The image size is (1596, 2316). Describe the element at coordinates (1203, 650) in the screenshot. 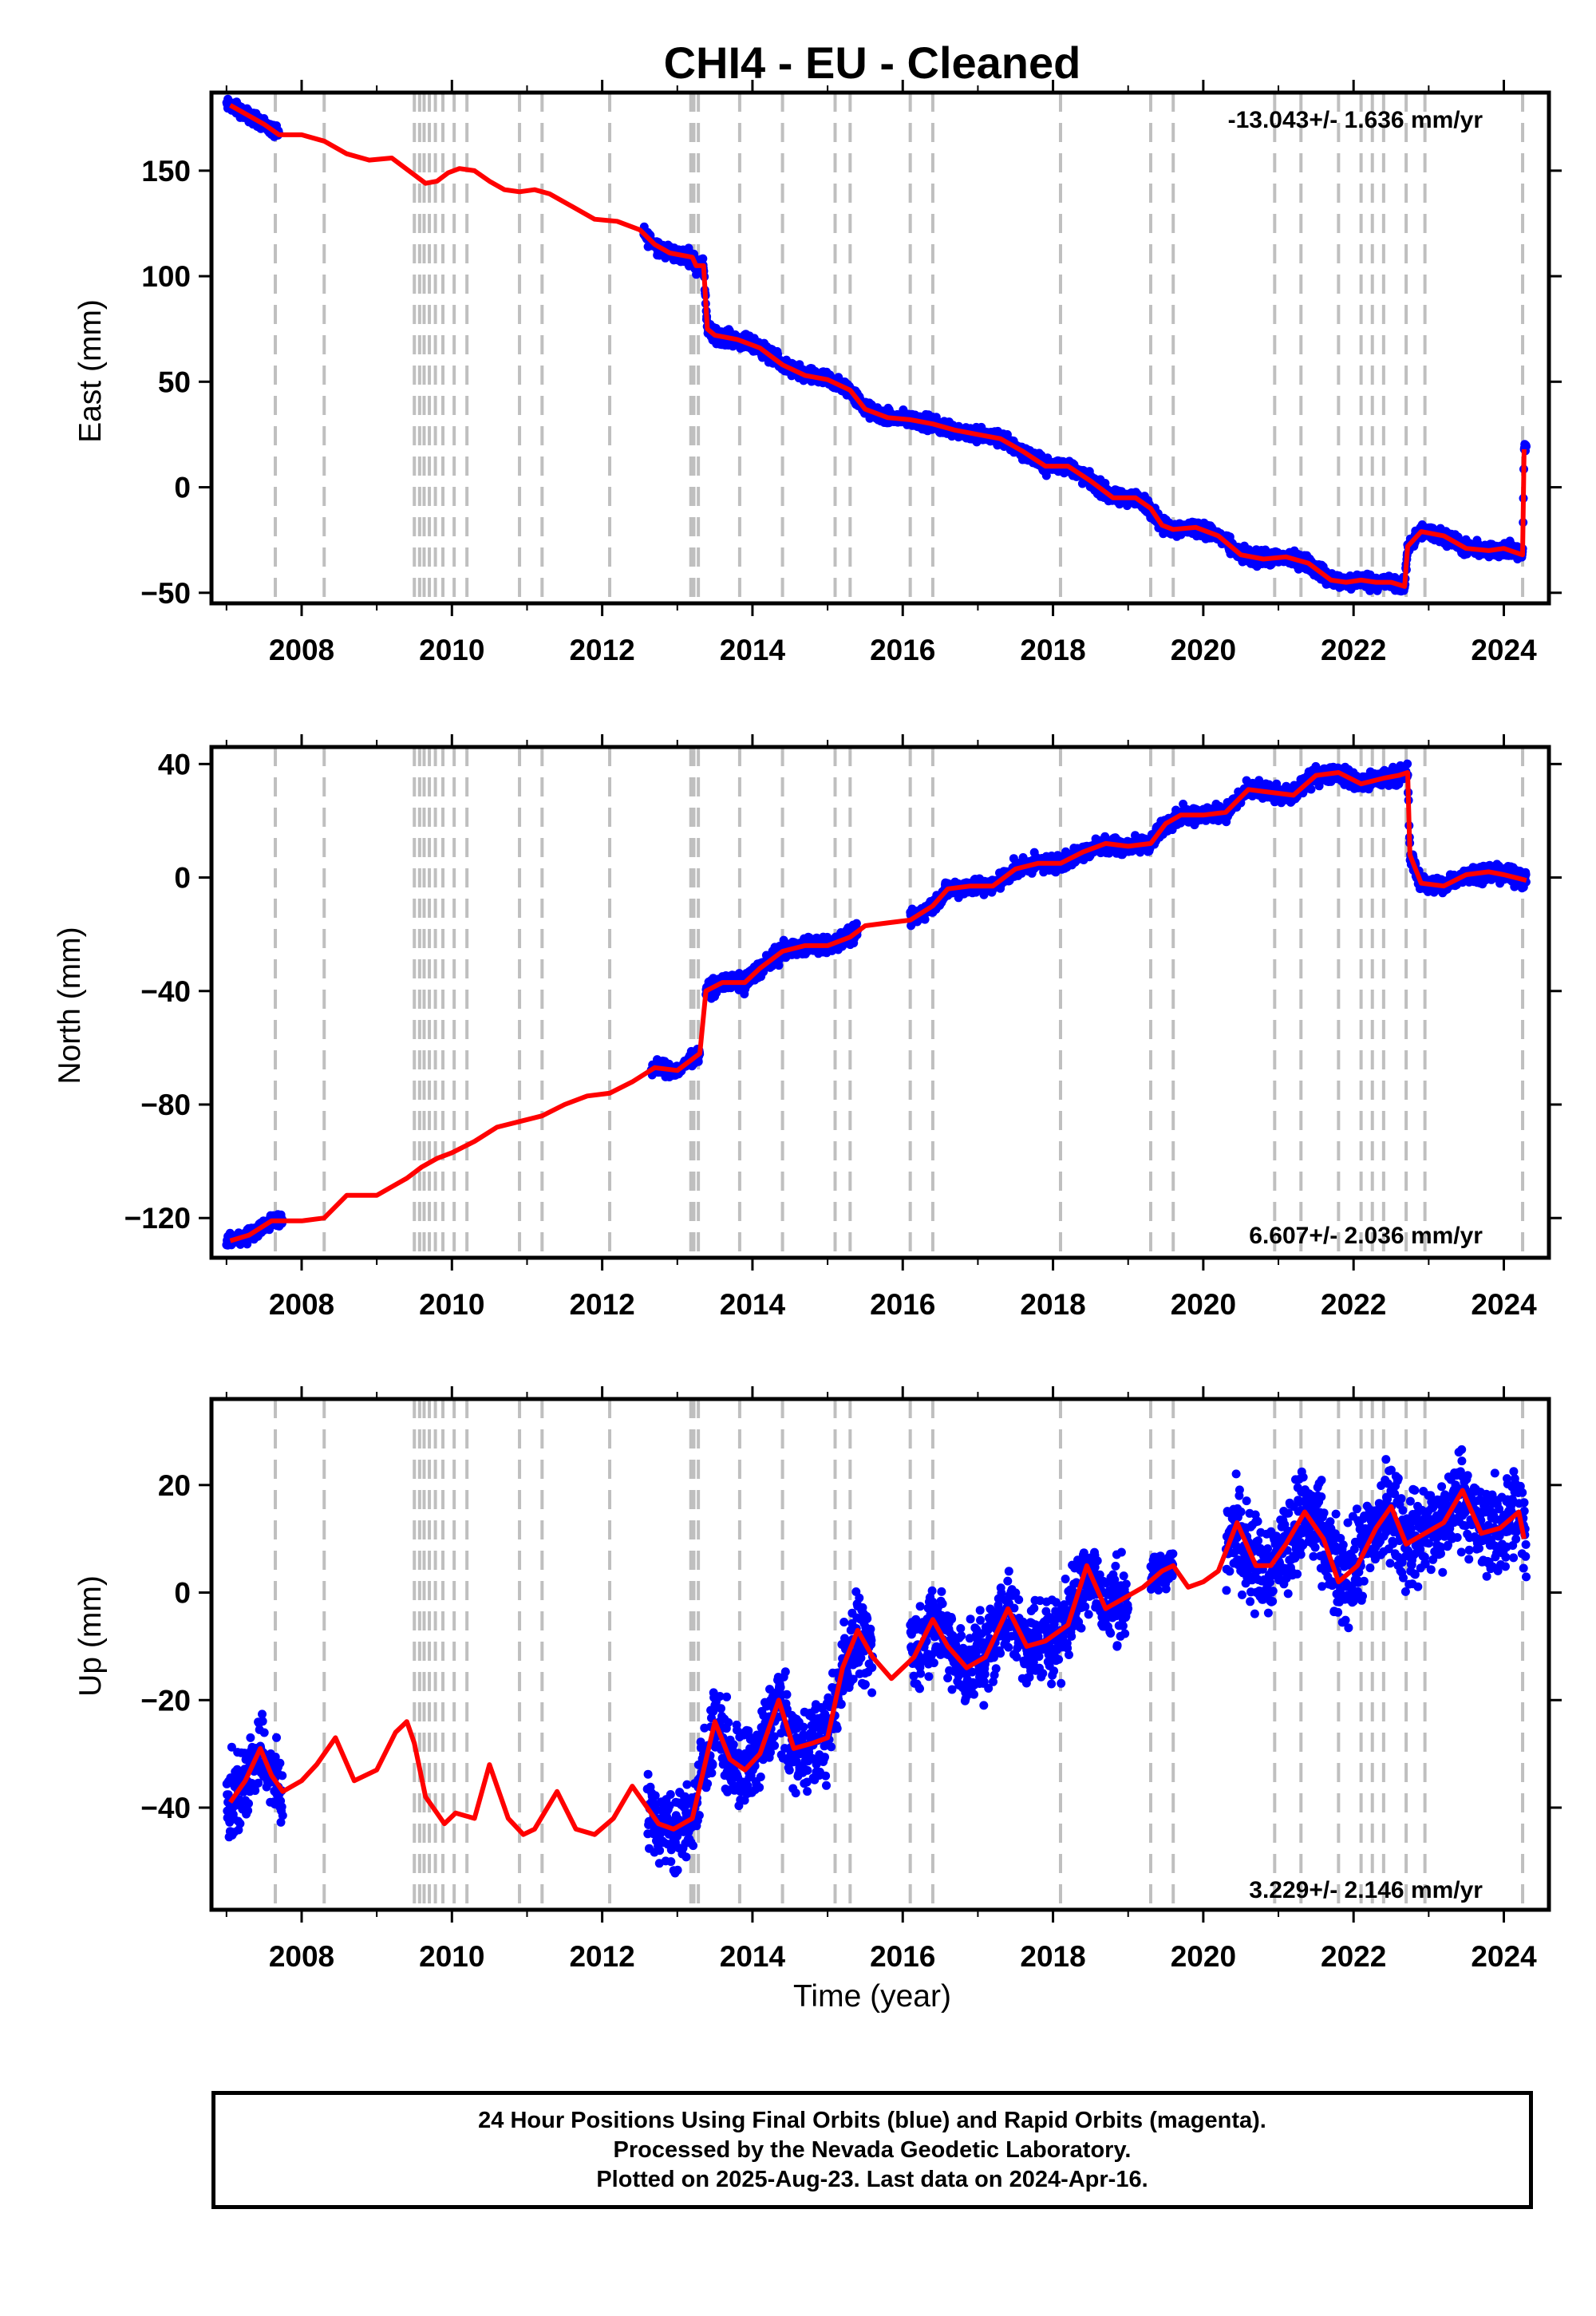

I see `x-tick-label: 2020` at that location.